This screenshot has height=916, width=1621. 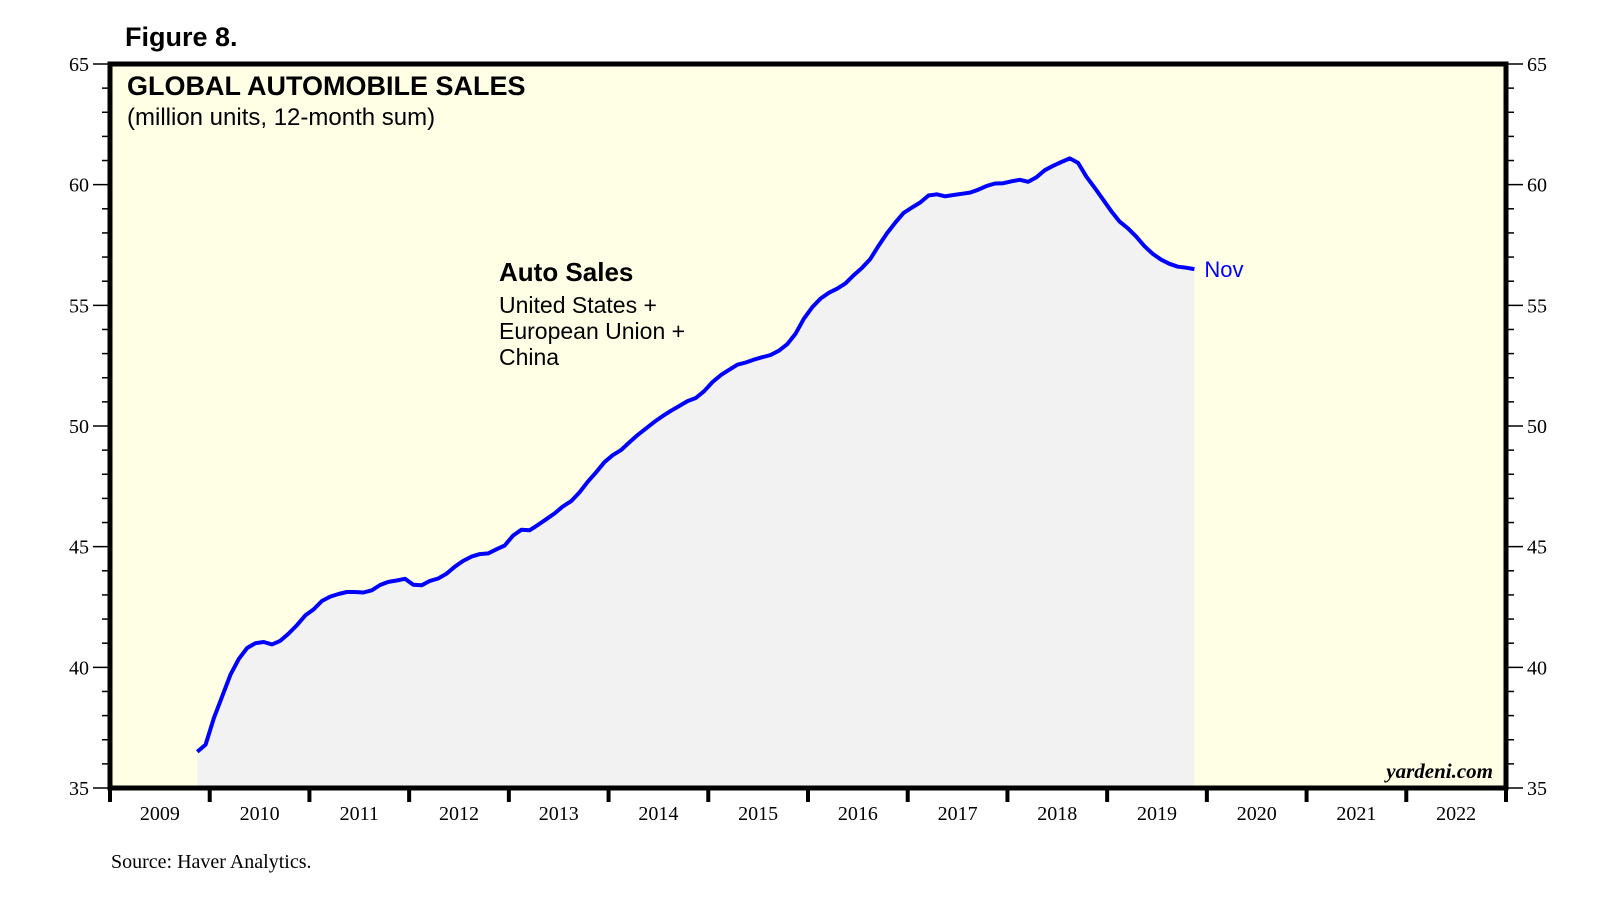 What do you see at coordinates (758, 814) in the screenshot?
I see `x-tick-label: 2015` at bounding box center [758, 814].